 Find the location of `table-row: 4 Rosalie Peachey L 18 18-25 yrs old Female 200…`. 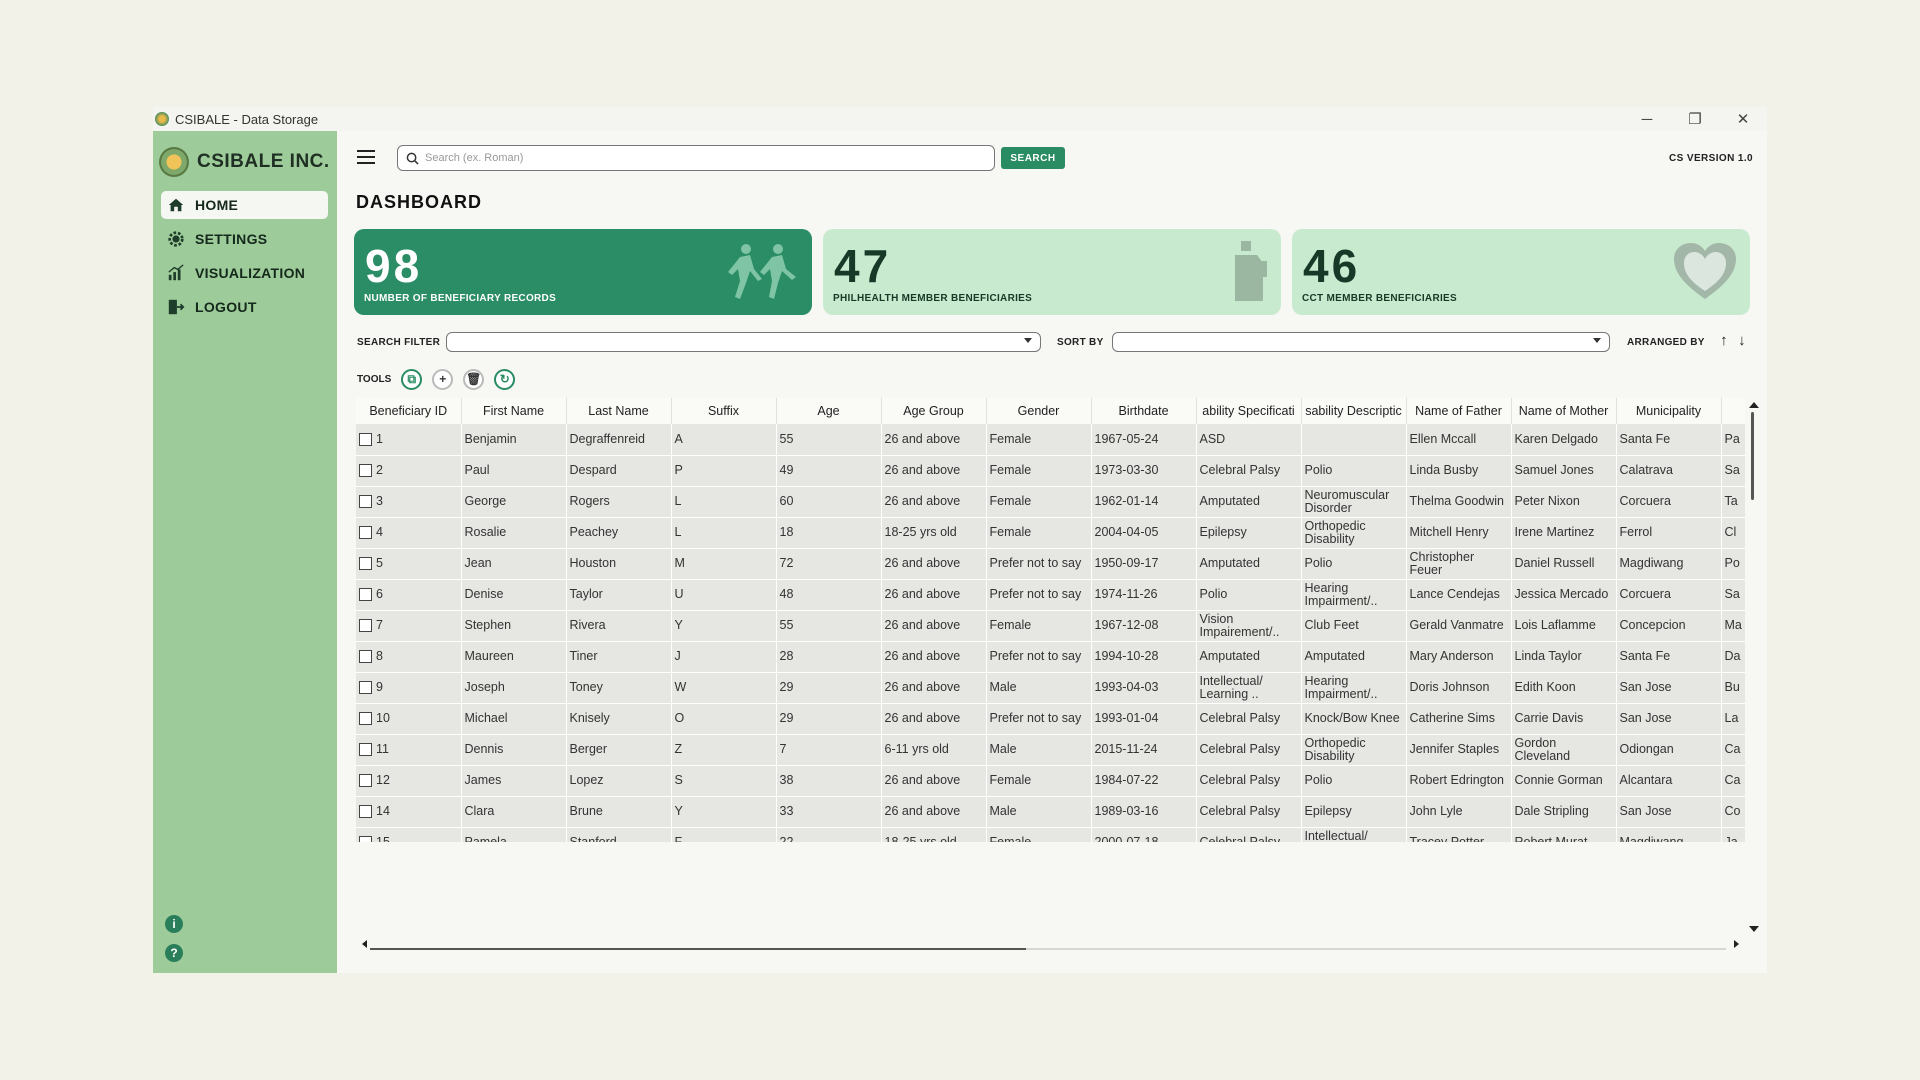

table-row: 4 Rosalie Peachey L 18 18-25 yrs old Female 200… is located at coordinates (1050, 533).